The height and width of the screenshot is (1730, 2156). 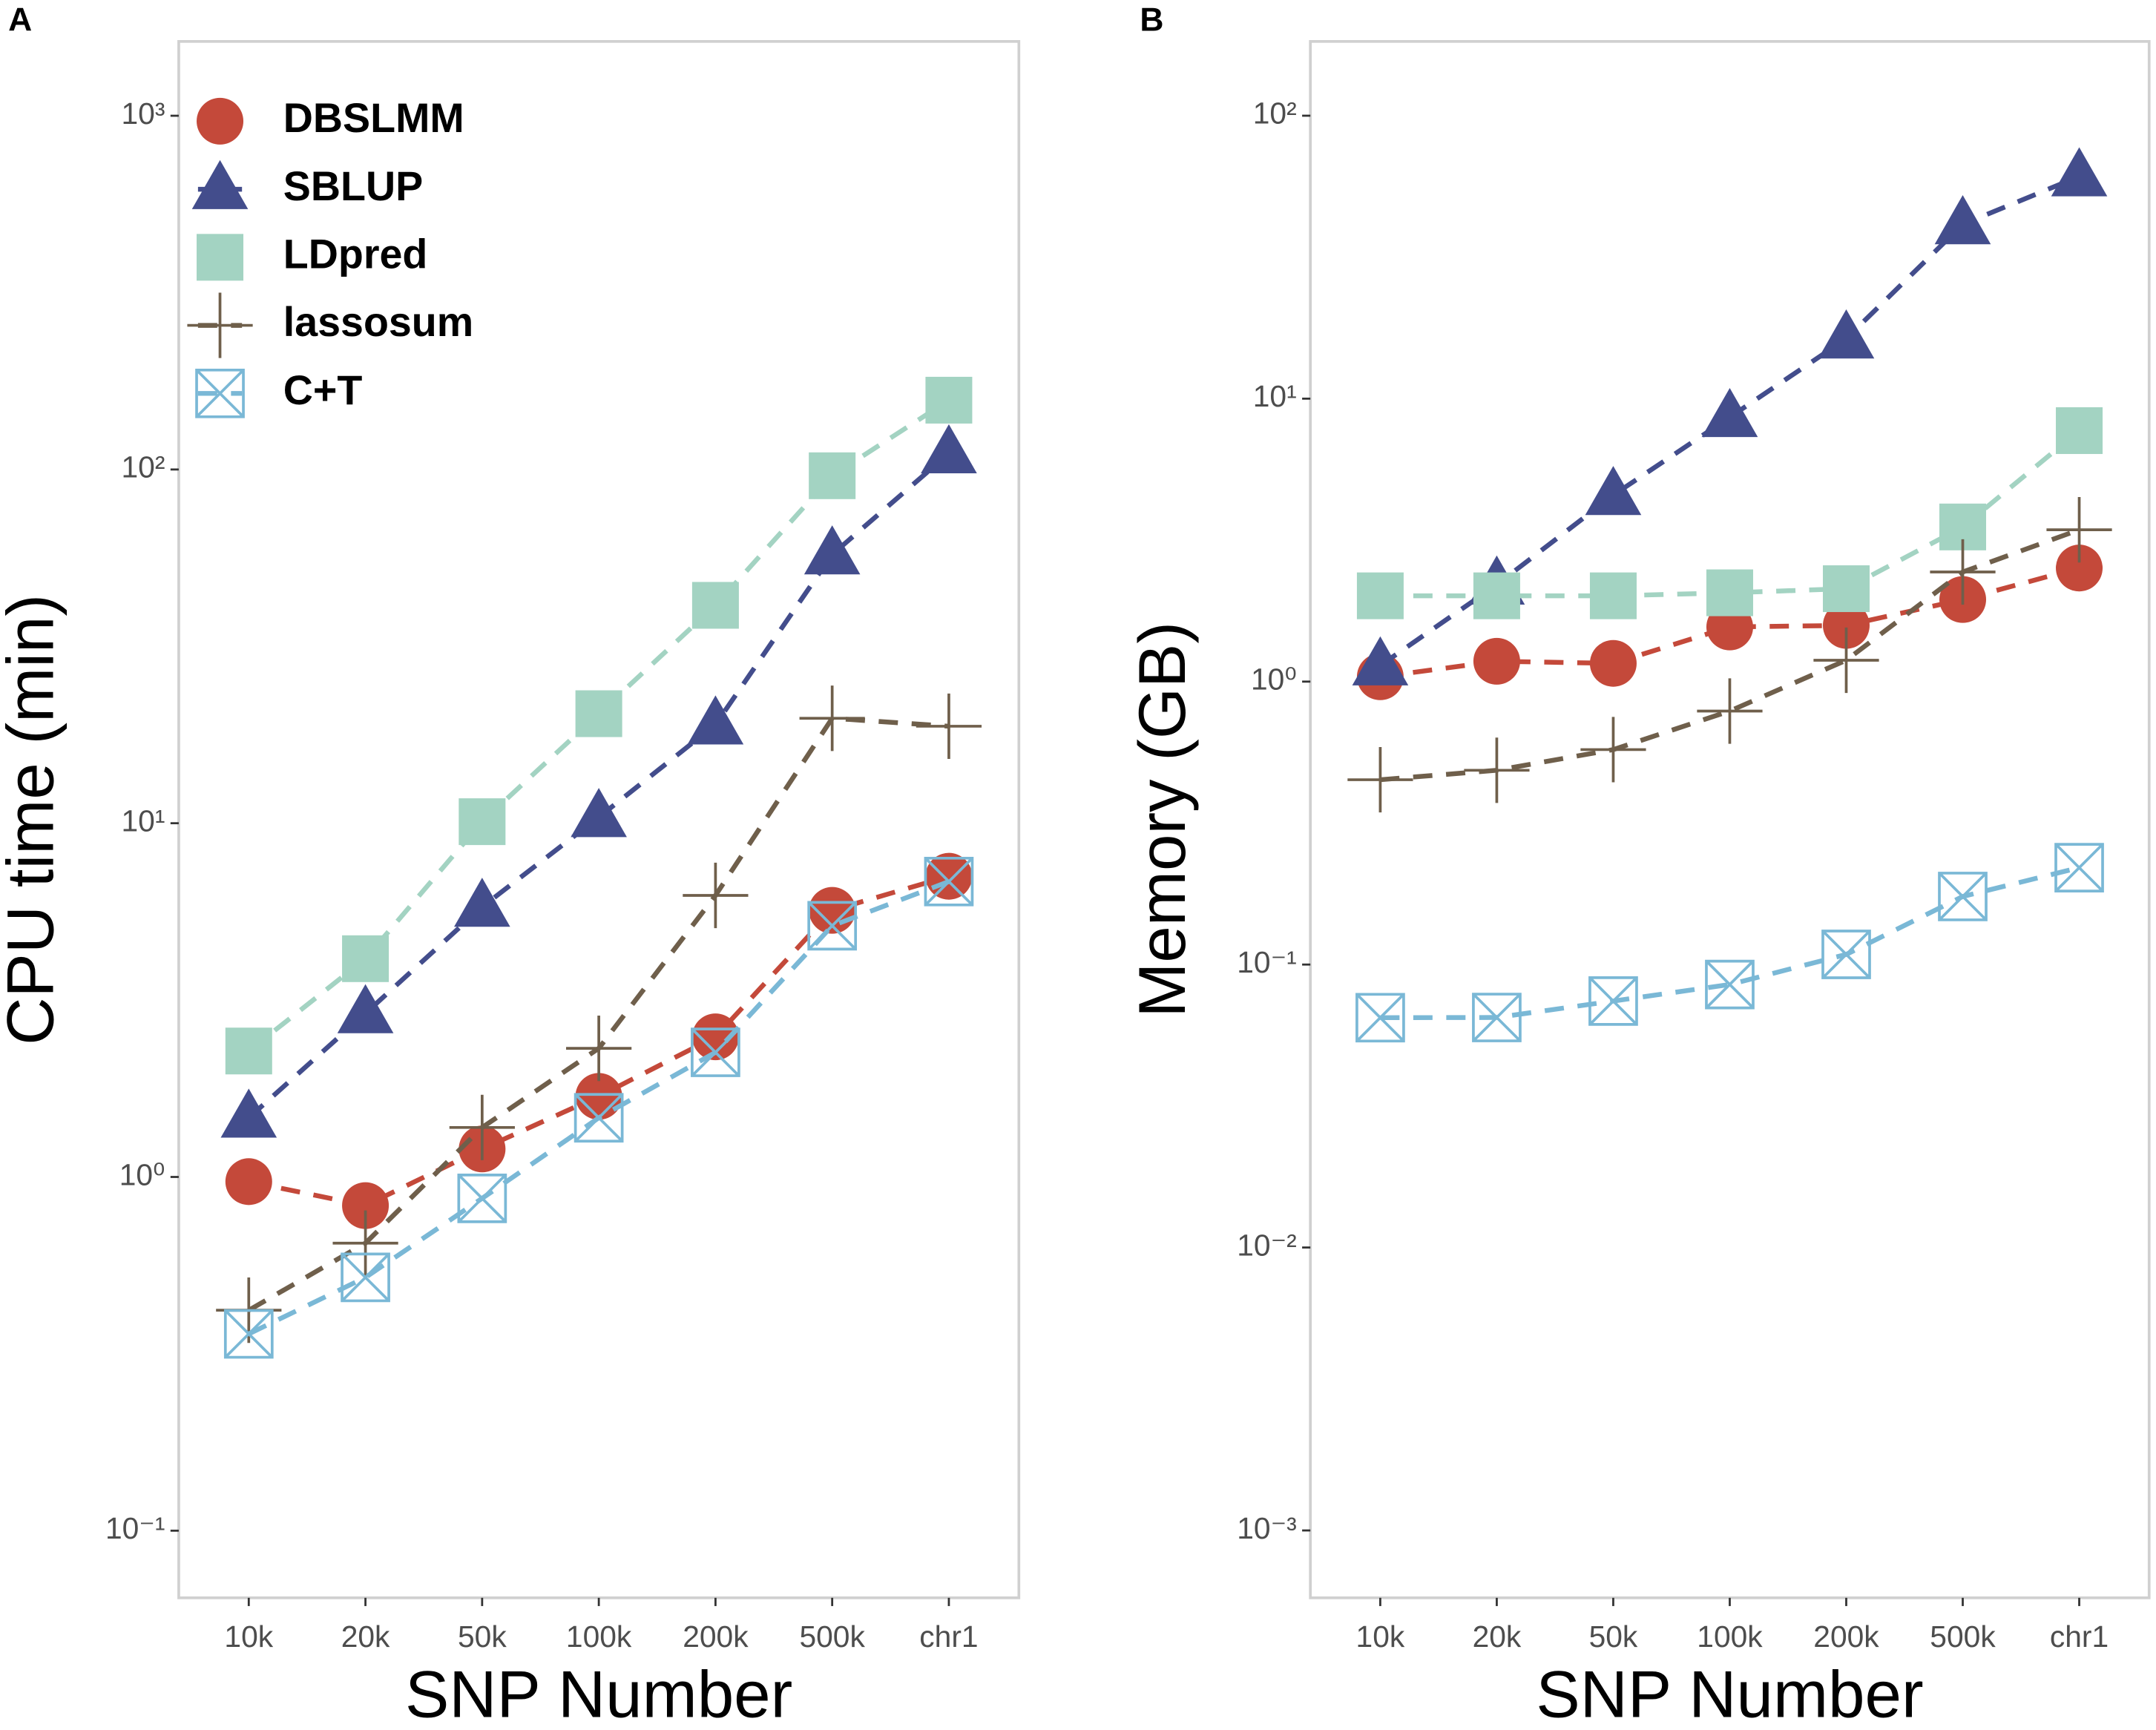 I want to click on y-tick-label: 10³, so click(x=143, y=114).